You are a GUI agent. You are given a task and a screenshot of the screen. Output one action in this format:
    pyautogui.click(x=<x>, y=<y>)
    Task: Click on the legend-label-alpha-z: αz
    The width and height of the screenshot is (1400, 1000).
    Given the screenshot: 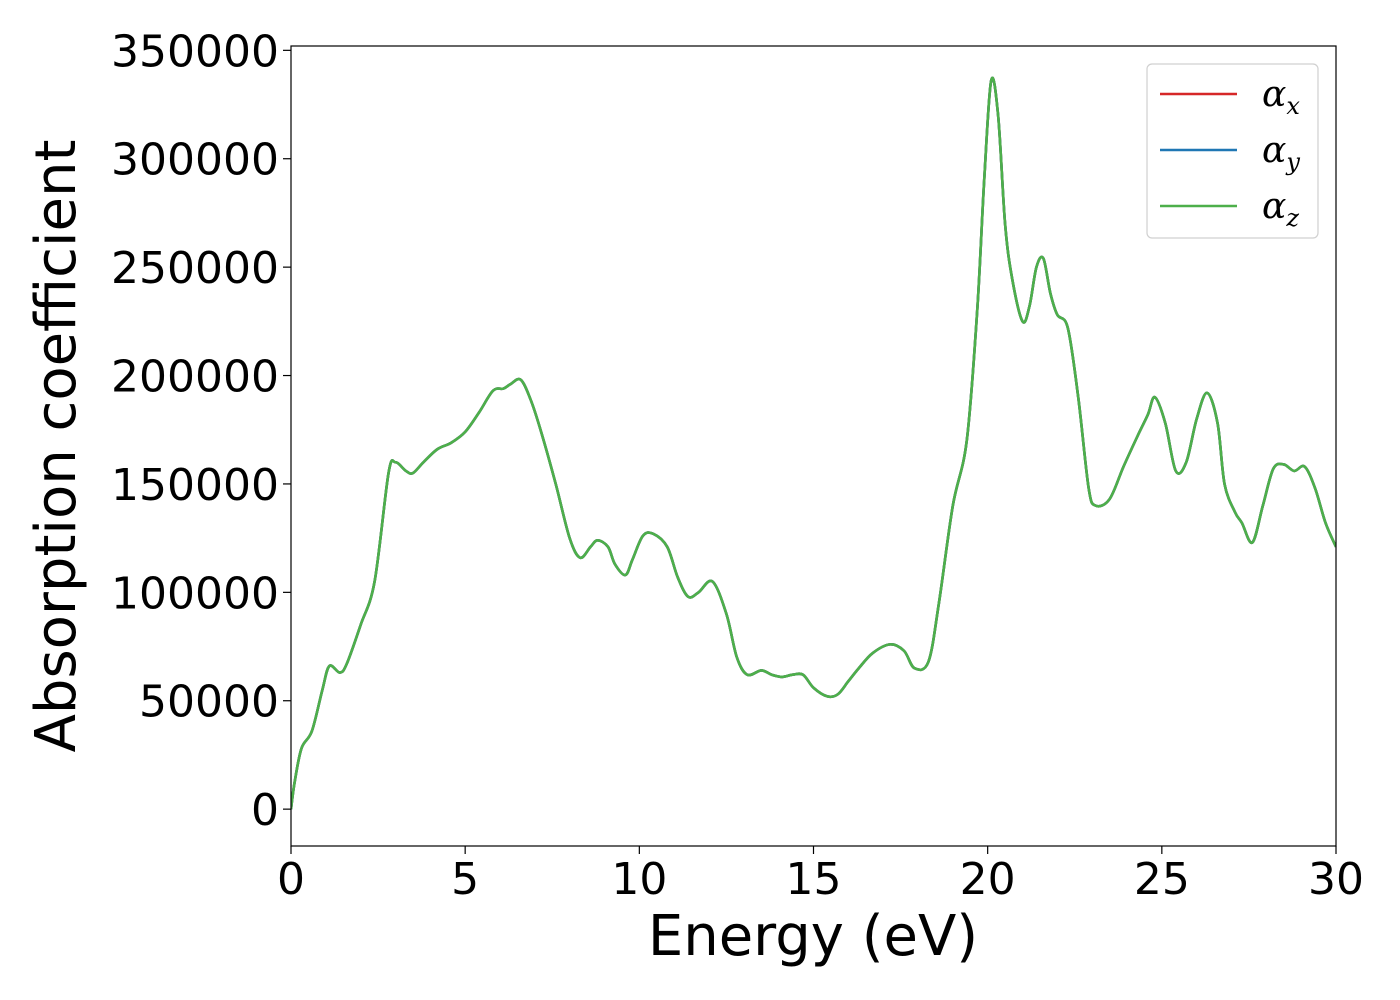 What is the action you would take?
    pyautogui.click(x=1280, y=209)
    